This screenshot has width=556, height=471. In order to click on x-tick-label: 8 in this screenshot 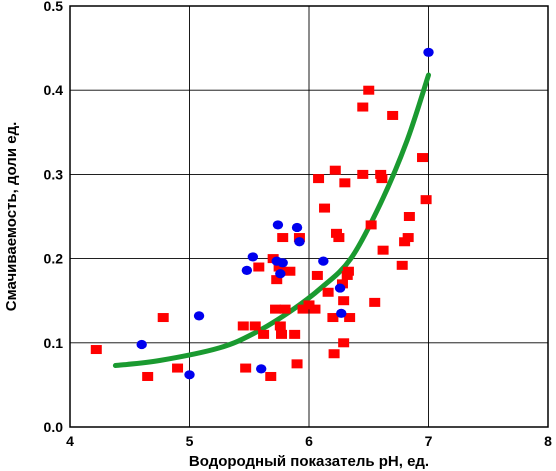, I will do `click(548, 441)`.